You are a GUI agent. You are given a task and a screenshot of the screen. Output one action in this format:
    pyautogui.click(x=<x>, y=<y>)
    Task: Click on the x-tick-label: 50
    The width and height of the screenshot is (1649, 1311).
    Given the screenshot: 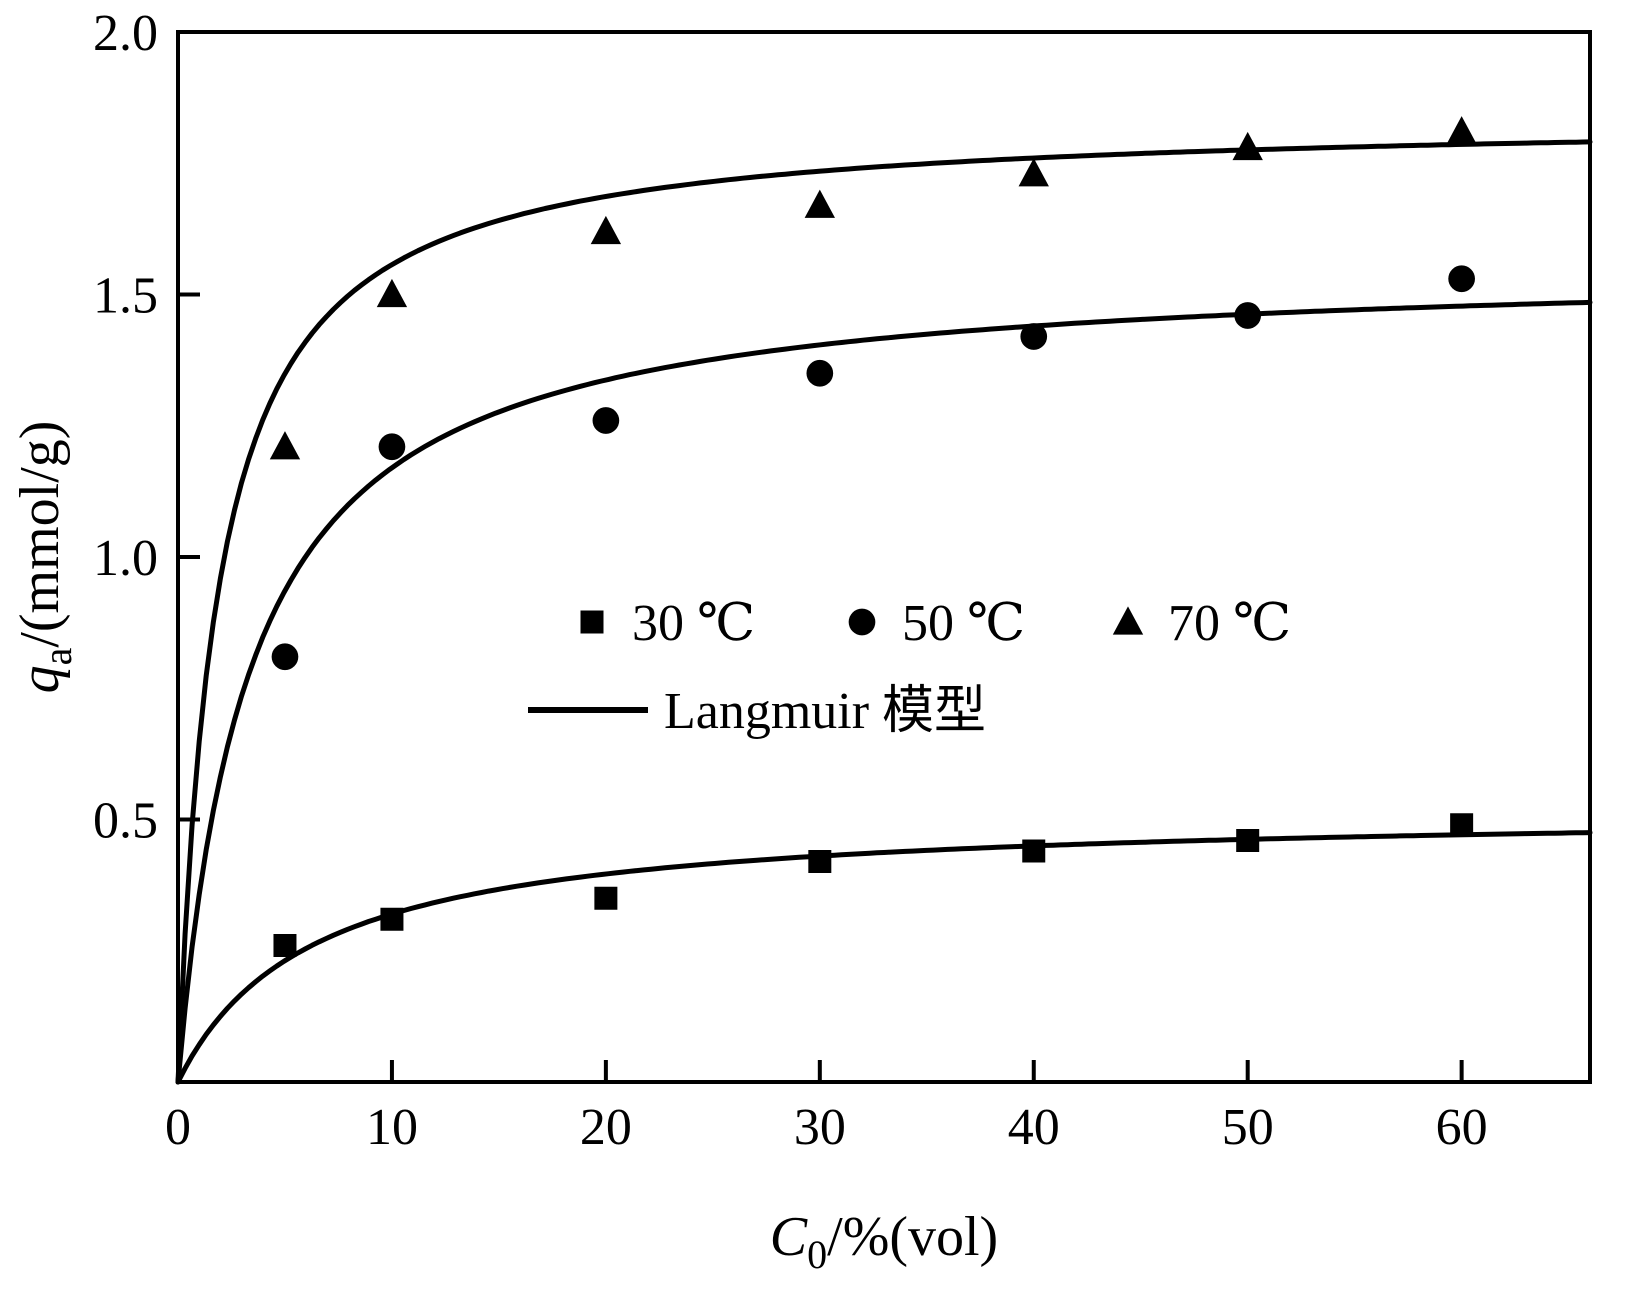 What is the action you would take?
    pyautogui.click(x=1248, y=1127)
    